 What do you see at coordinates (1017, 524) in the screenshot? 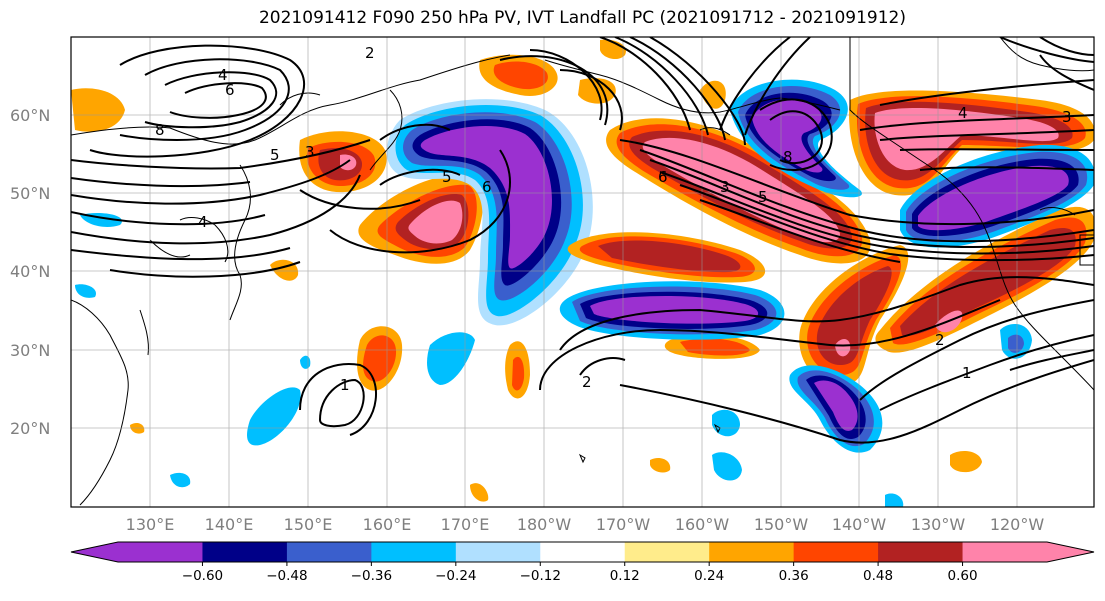
I see `lon-label: 120°W` at bounding box center [1017, 524].